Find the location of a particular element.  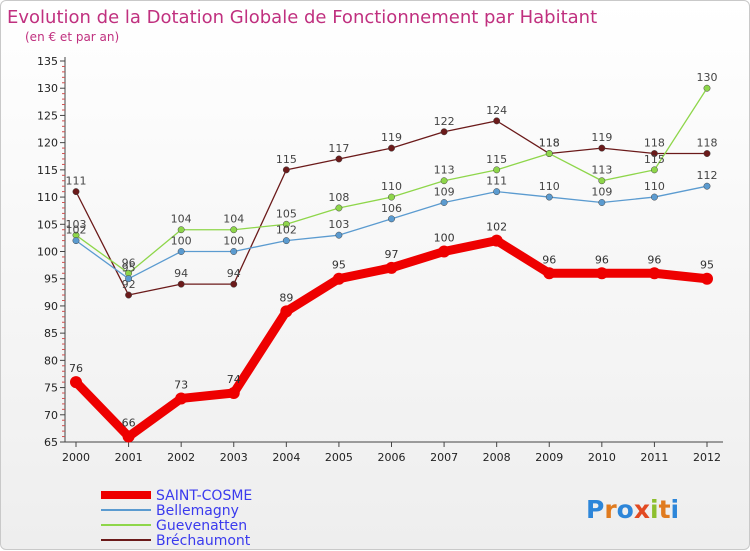

y-tick-label: 115 is located at coordinates (47, 170).